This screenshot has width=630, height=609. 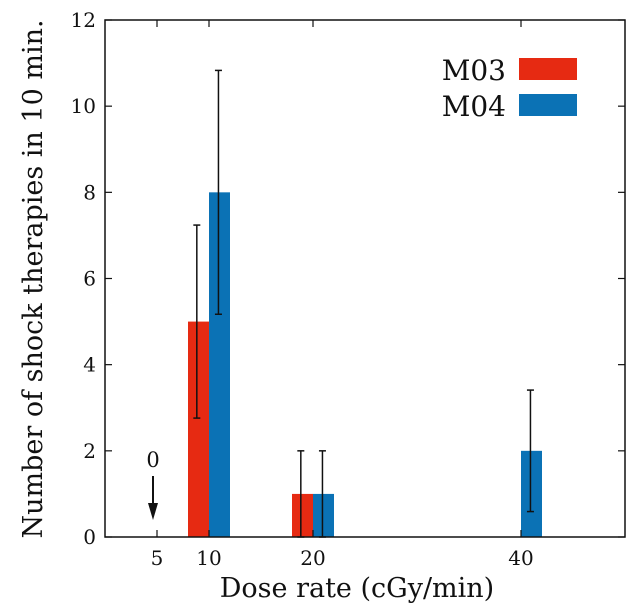 I want to click on x-axis-title: Dose rate (cGy/min), so click(x=357, y=588).